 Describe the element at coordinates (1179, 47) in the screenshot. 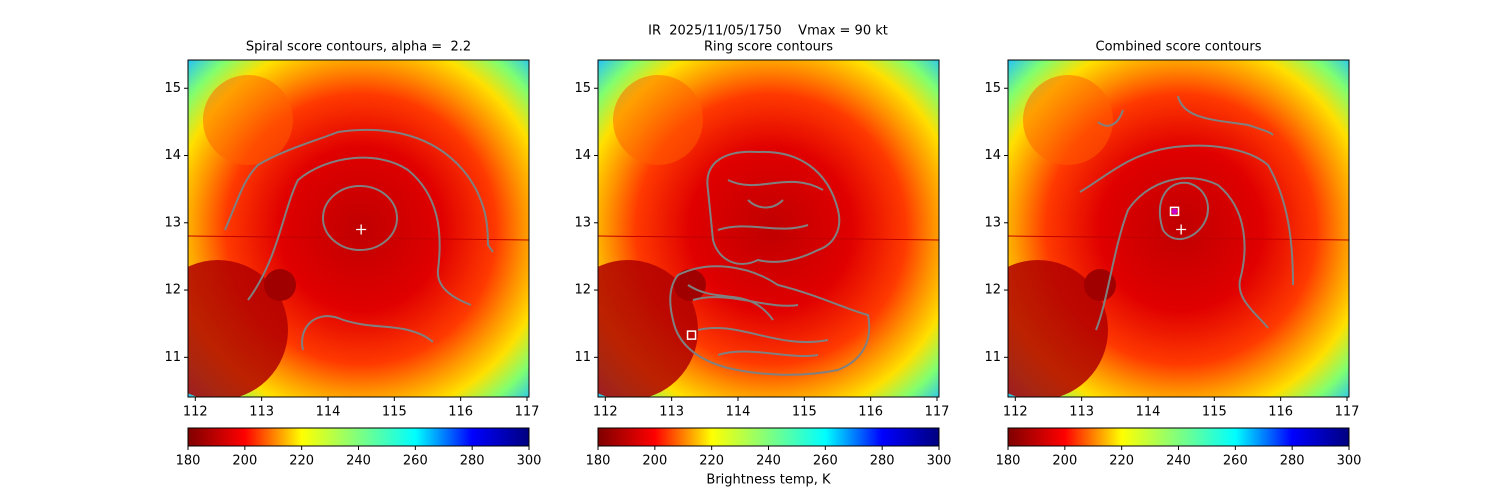

I see `panel-title: Combined score contours` at that location.